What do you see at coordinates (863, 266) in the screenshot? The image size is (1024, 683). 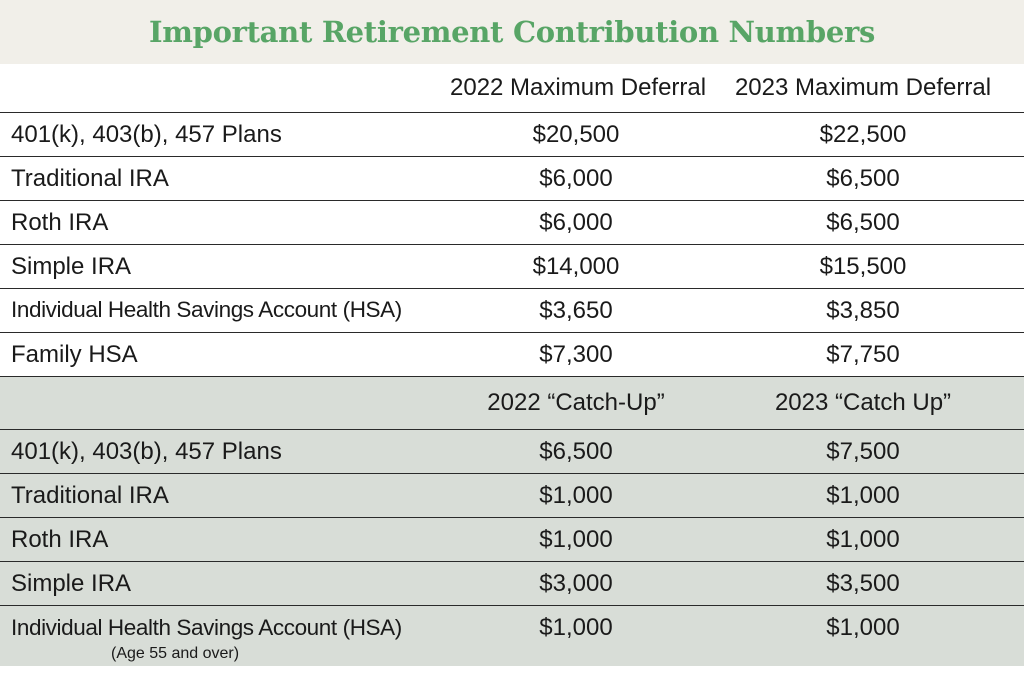 I see `value-2023: $15,500` at bounding box center [863, 266].